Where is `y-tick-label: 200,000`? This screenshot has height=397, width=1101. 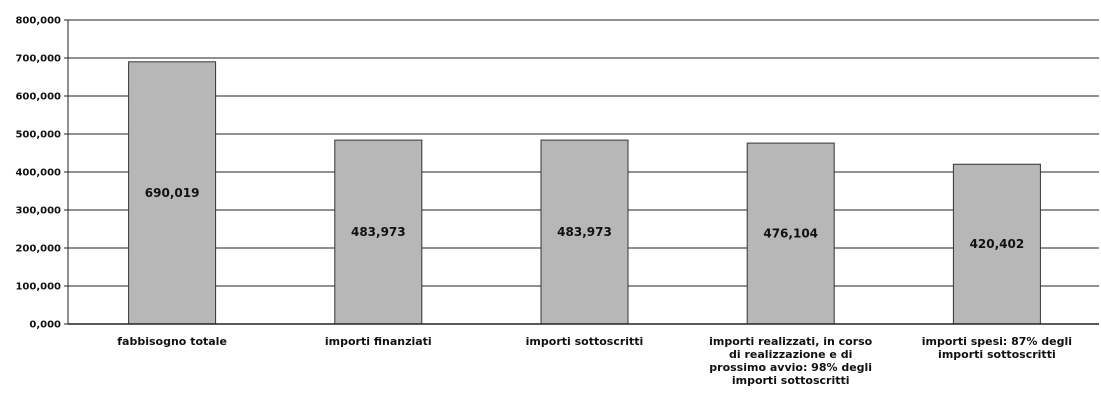
y-tick-label: 200,000 is located at coordinates (38, 249).